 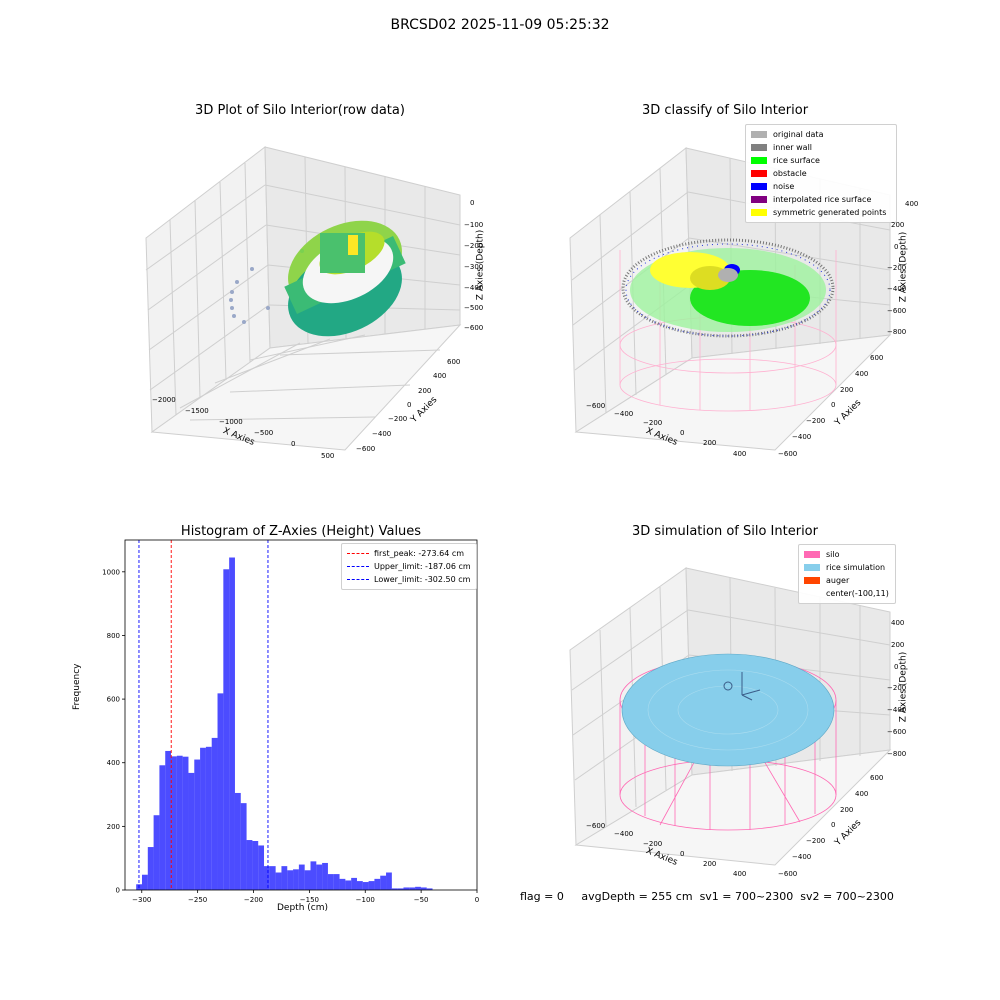 What do you see at coordinates (847, 554) in the screenshot?
I see `sim-legend-item: silo` at bounding box center [847, 554].